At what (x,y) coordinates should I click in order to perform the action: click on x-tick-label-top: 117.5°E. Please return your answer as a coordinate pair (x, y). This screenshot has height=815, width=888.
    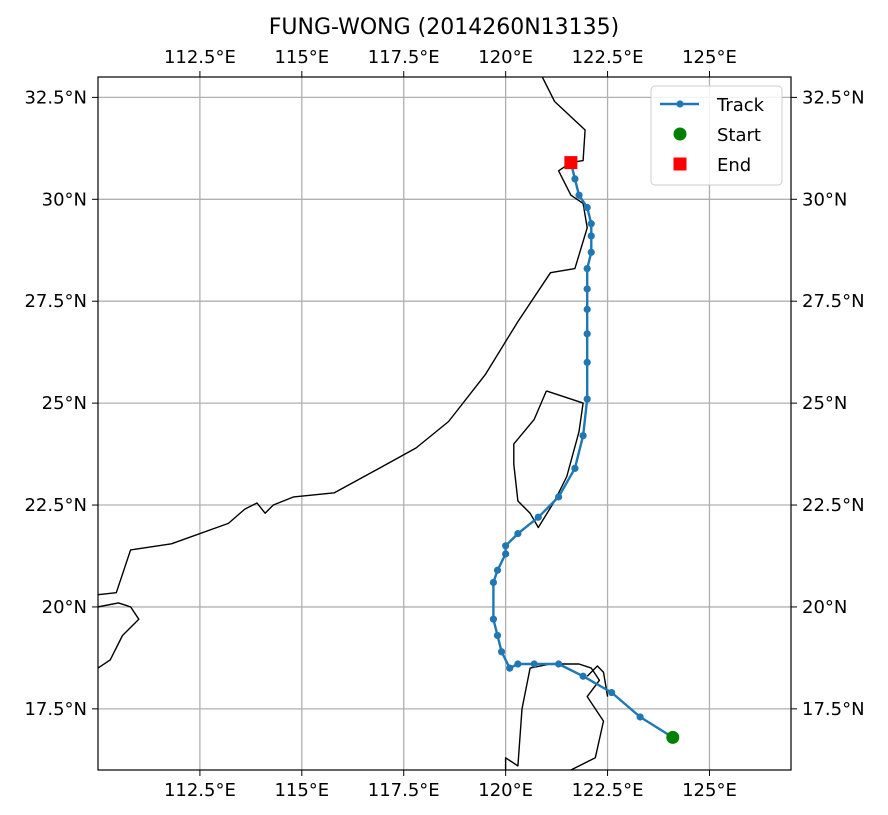
    Looking at the image, I should click on (404, 57).